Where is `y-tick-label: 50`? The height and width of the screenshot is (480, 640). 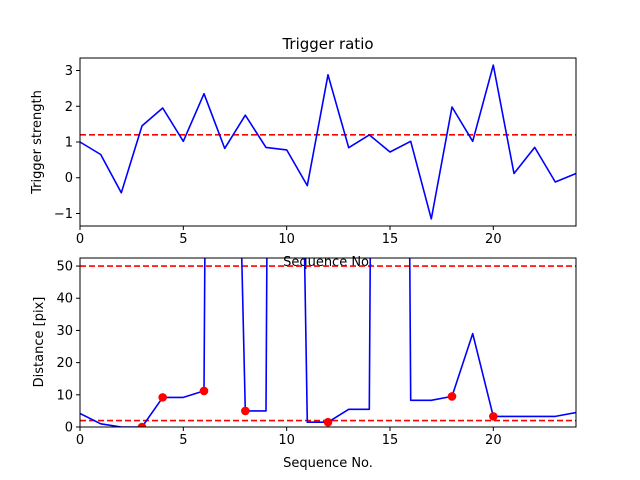 y-tick-label: 50 is located at coordinates (64, 267).